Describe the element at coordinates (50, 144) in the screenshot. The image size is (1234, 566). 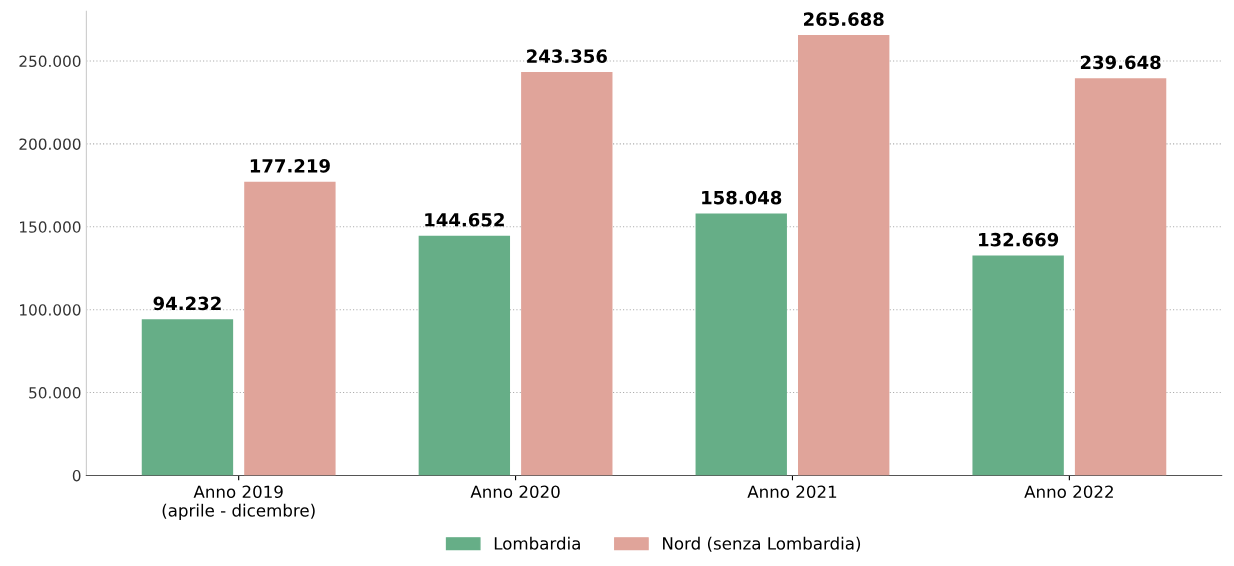
I see `y-tick-label: 200.000` at that location.